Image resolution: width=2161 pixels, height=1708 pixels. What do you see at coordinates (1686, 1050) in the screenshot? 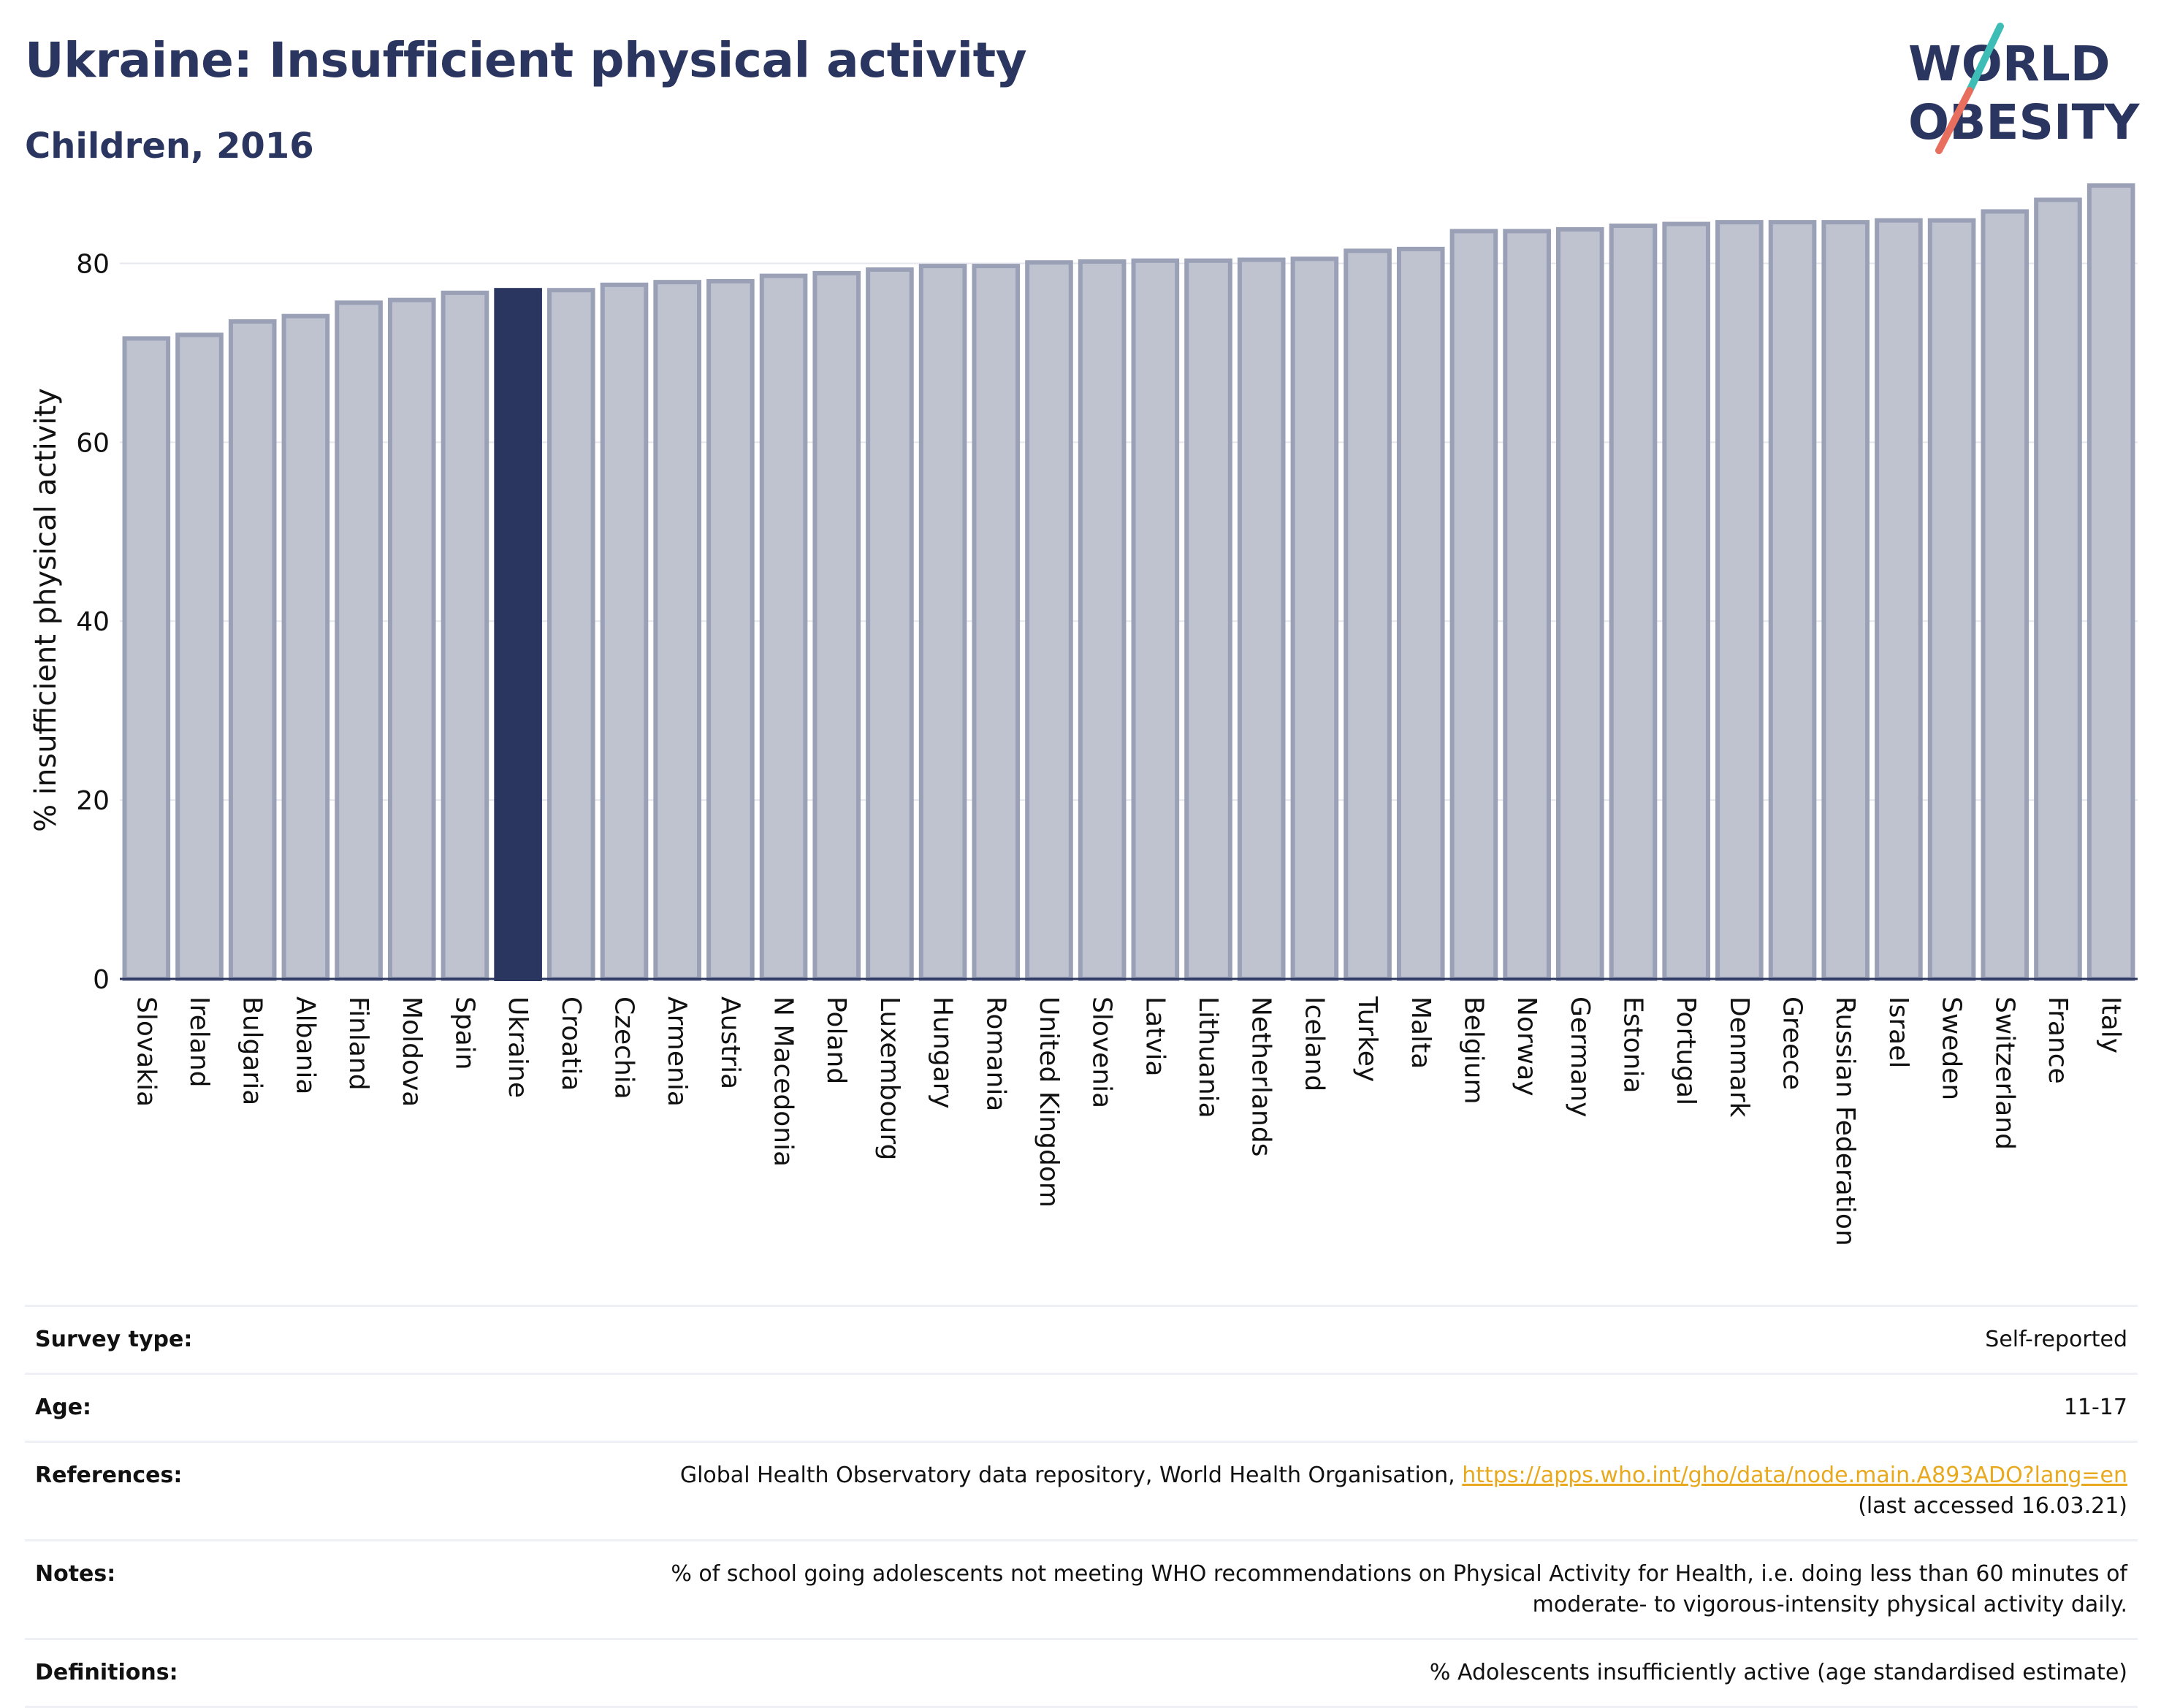
I see `x-tick-label: Portugal` at bounding box center [1686, 1050].